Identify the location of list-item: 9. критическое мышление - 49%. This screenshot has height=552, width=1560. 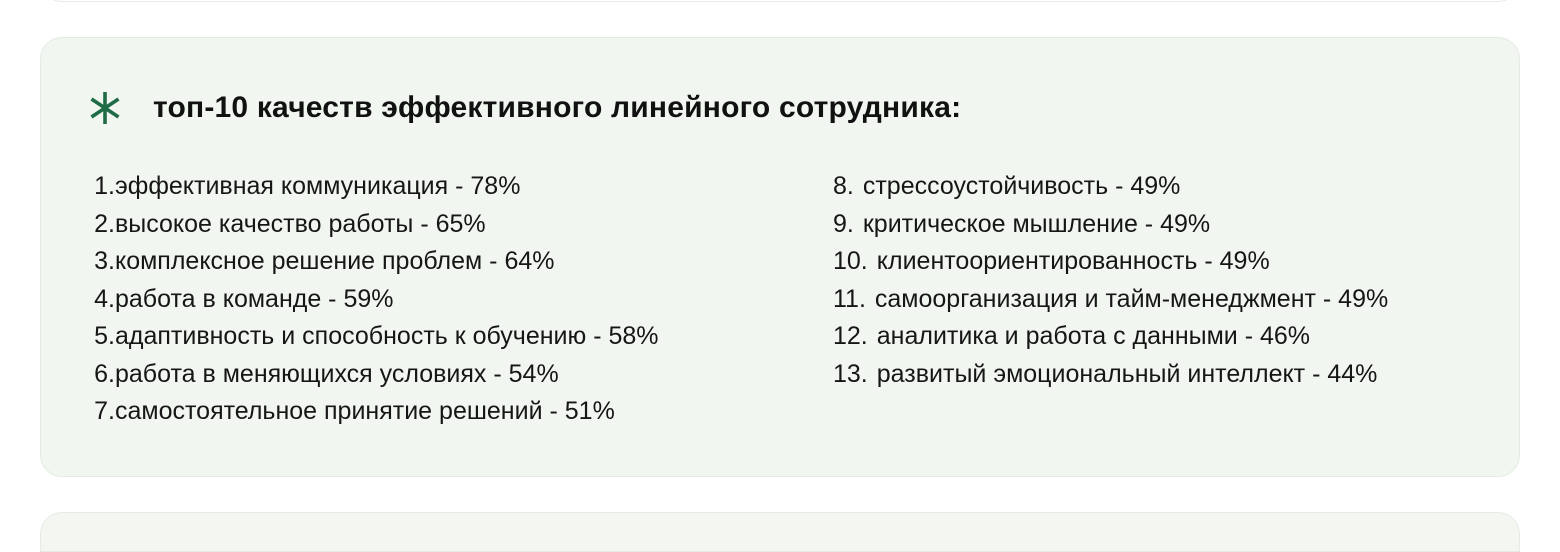
(1110, 225).